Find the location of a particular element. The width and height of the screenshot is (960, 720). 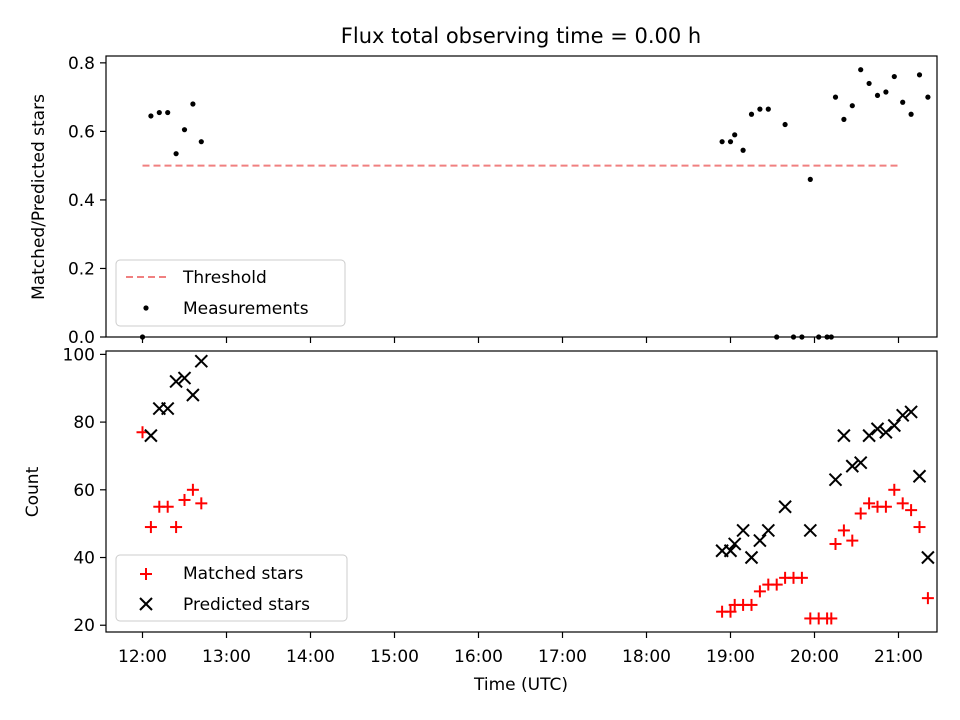

x-tick-label: 21:00 is located at coordinates (898, 657).